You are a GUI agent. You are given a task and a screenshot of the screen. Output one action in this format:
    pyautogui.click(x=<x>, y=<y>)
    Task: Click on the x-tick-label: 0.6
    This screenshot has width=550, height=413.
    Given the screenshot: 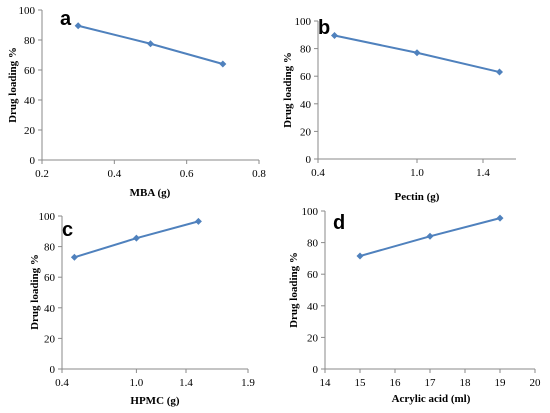 What is the action you would take?
    pyautogui.click(x=187, y=174)
    